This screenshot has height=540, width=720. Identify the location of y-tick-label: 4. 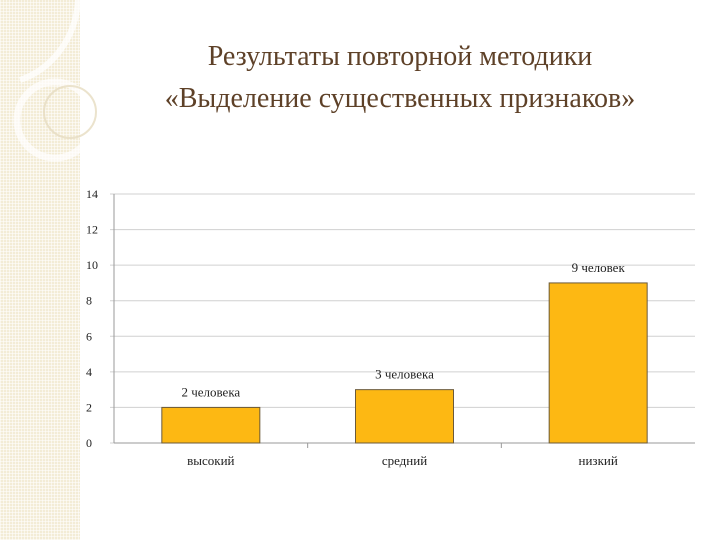
(89, 372).